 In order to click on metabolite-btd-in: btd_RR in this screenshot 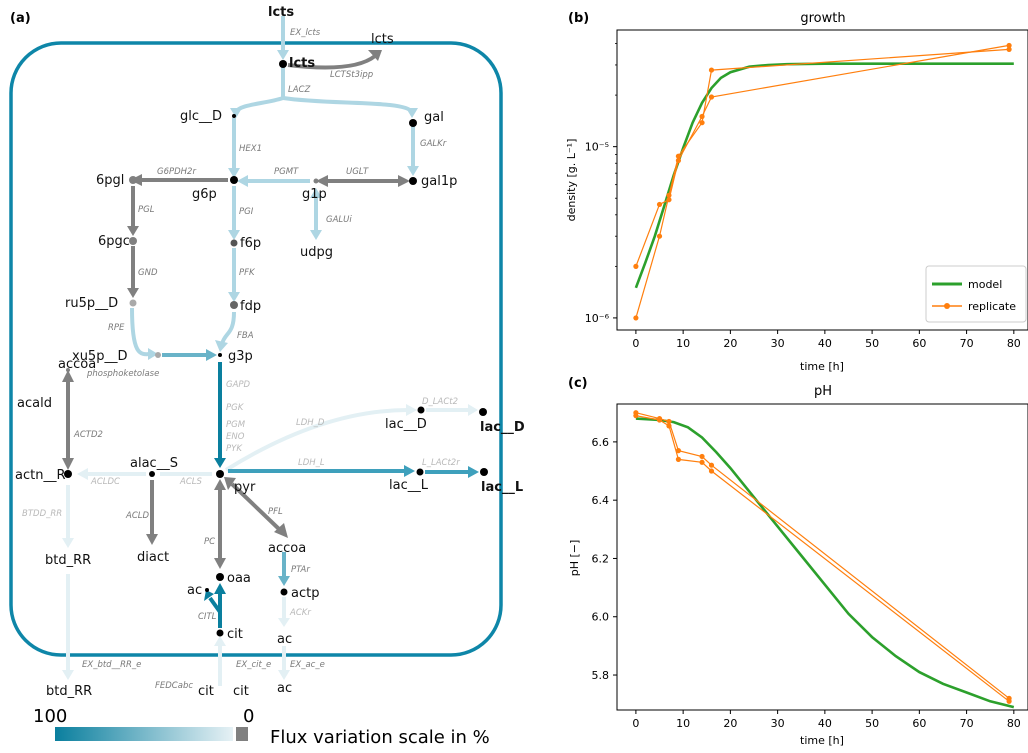, I will do `click(68, 560)`.